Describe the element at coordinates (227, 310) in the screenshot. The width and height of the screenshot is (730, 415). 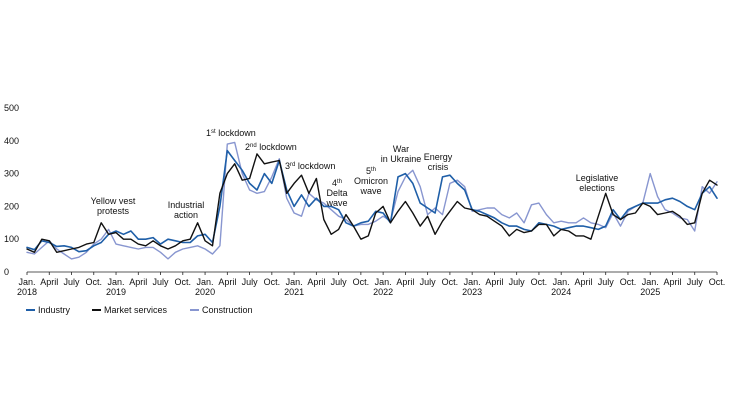
I see `legend-label: Construction` at that location.